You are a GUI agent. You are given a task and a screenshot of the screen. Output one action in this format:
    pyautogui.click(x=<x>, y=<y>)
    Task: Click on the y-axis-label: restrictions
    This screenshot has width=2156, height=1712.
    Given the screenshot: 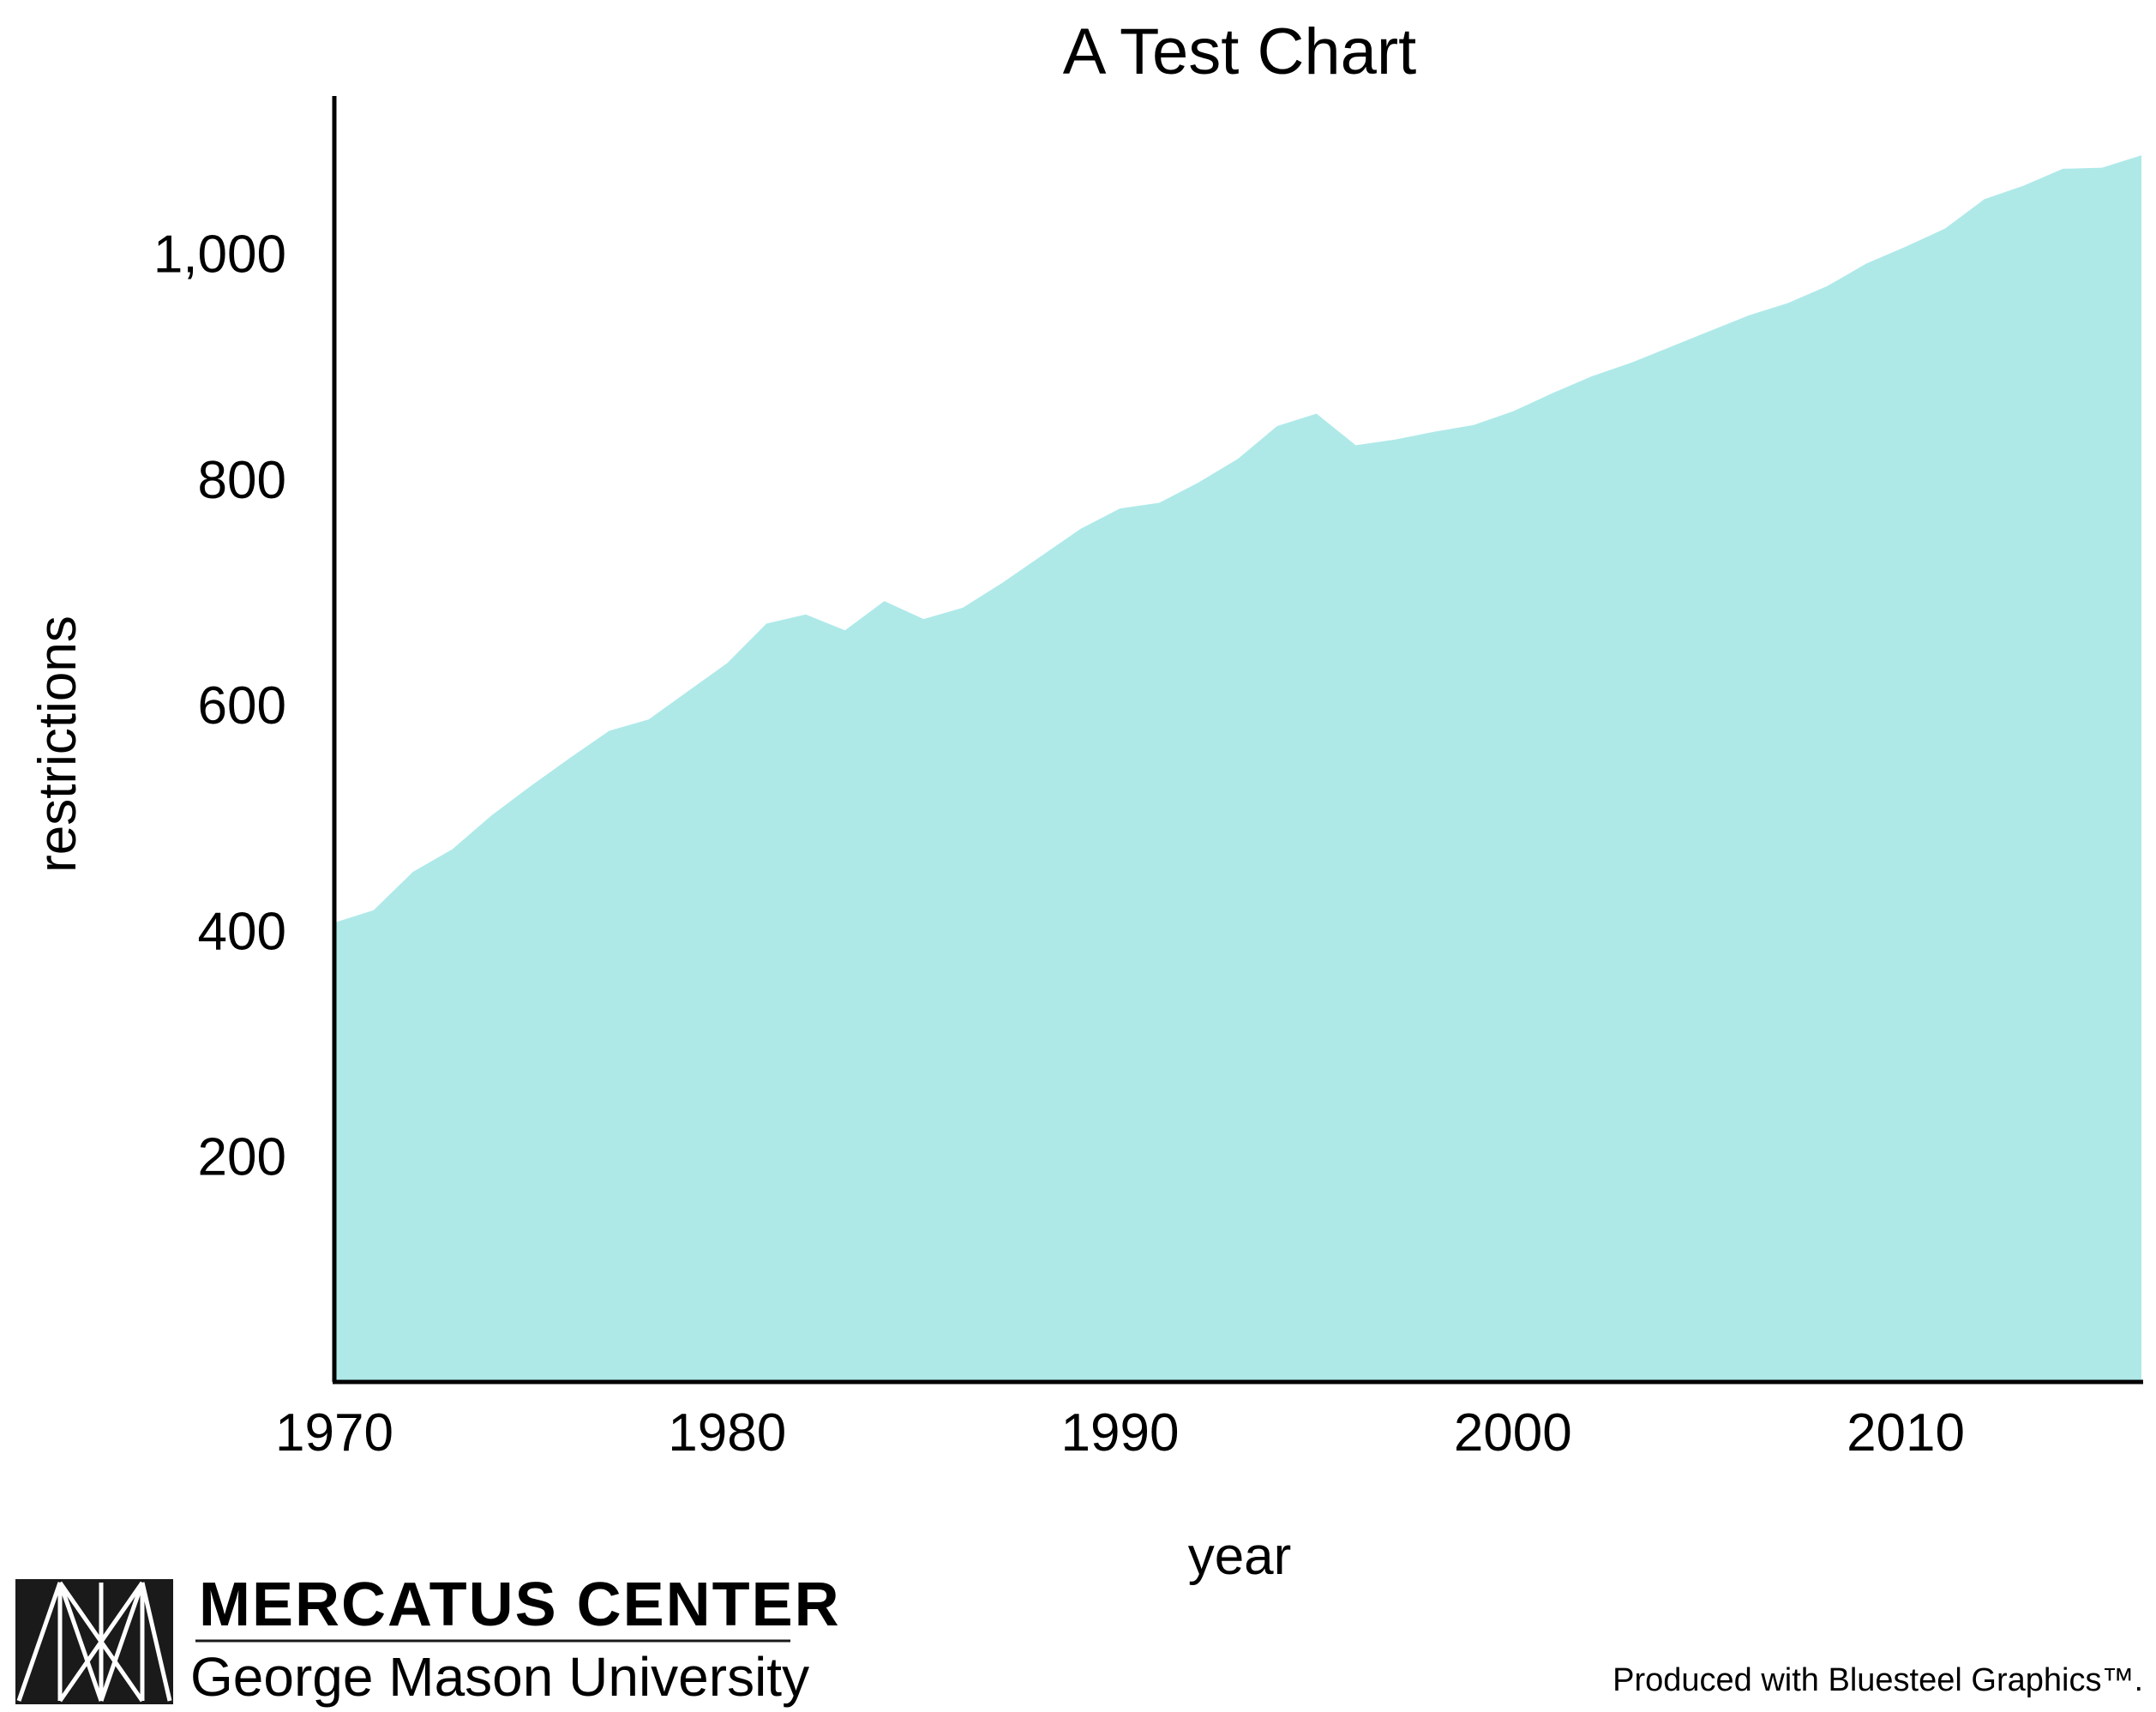 What is the action you would take?
    pyautogui.click(x=57, y=745)
    